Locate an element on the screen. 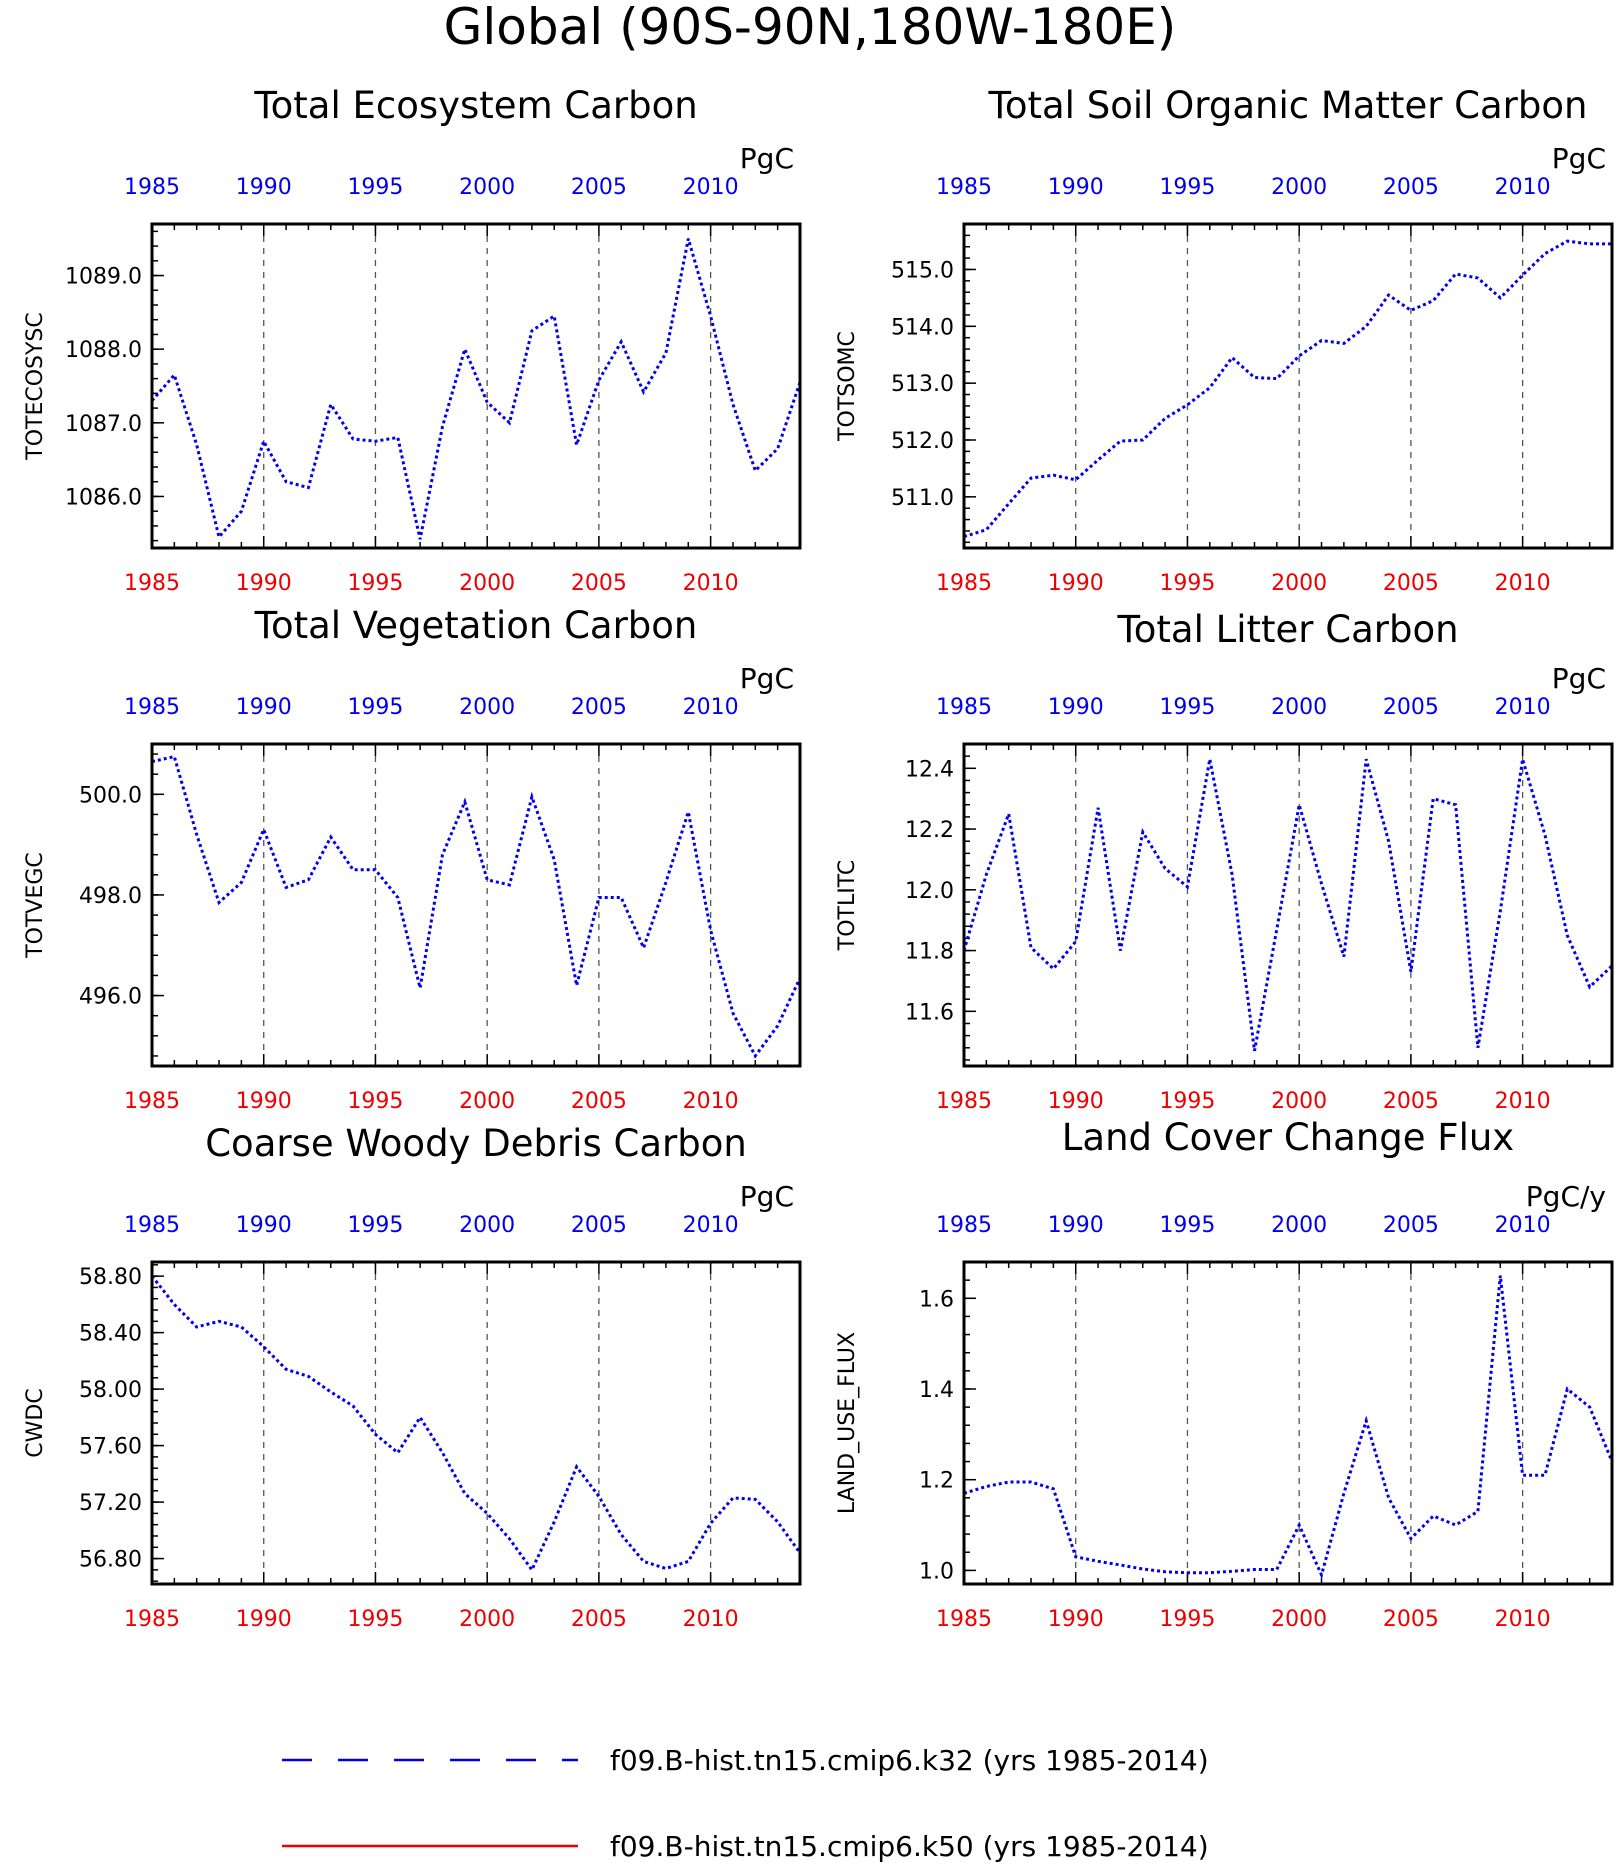 This screenshot has height=1876, width=1618. y-tick-label: 12.2 is located at coordinates (929, 830).